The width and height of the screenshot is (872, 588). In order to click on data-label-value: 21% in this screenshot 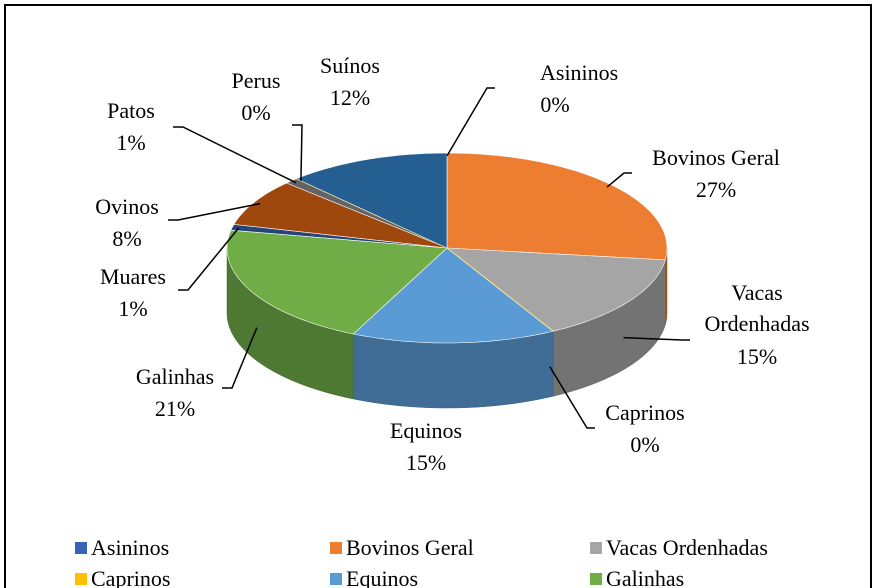, I will do `click(175, 408)`.